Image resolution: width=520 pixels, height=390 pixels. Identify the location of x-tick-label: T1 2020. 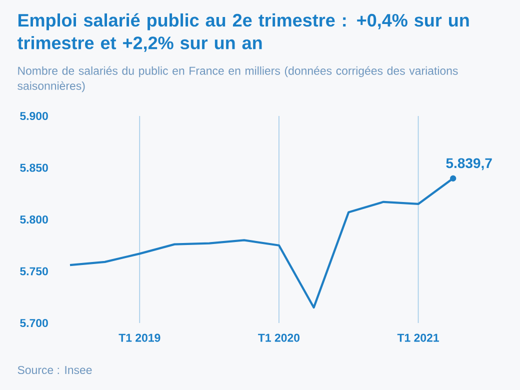
(279, 338).